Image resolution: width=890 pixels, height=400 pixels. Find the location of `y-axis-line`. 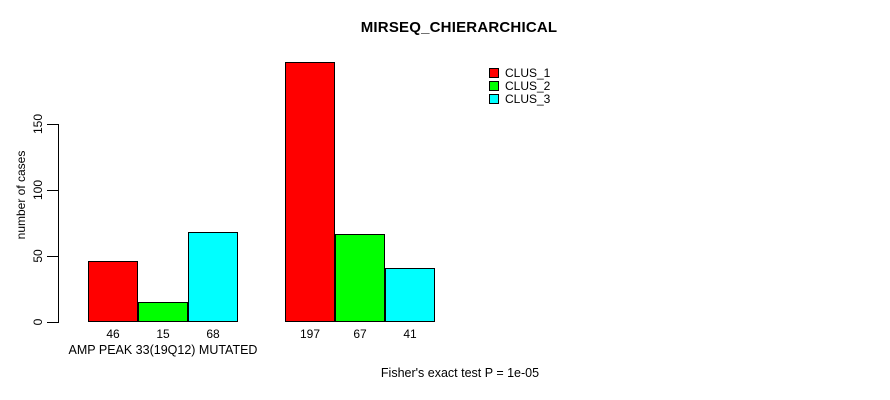

y-axis-line is located at coordinates (58, 223).